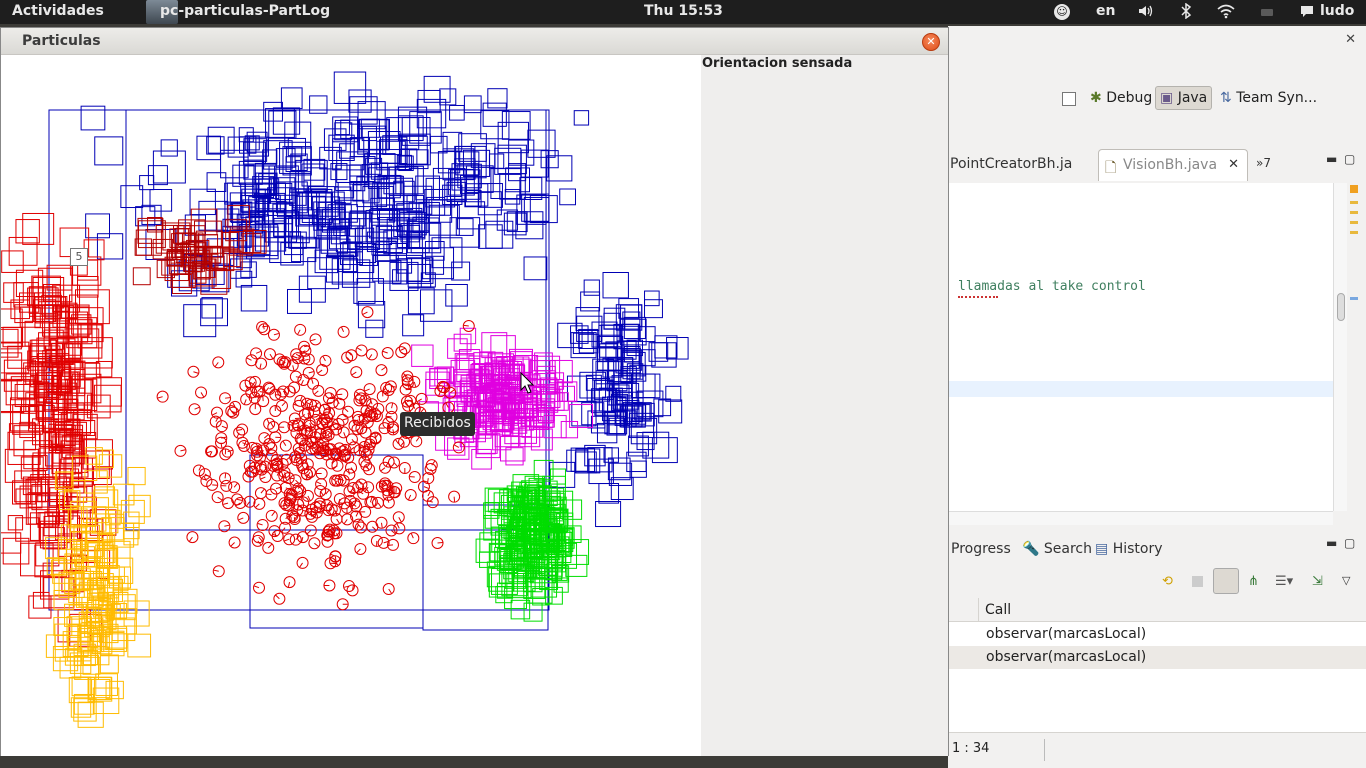  I want to click on wifi-icon, so click(1226, 13).